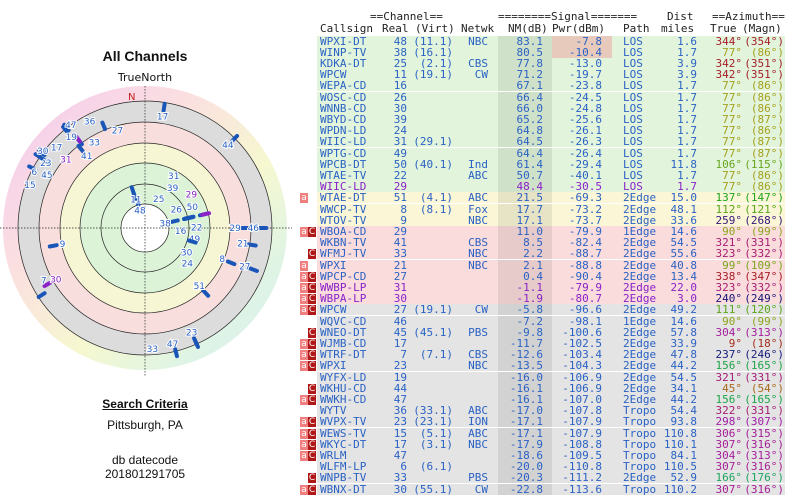 Image resolution: width=785 pixels, height=498 pixels. What do you see at coordinates (346, 28) in the screenshot?
I see `col-callsign: Callsign` at bounding box center [346, 28].